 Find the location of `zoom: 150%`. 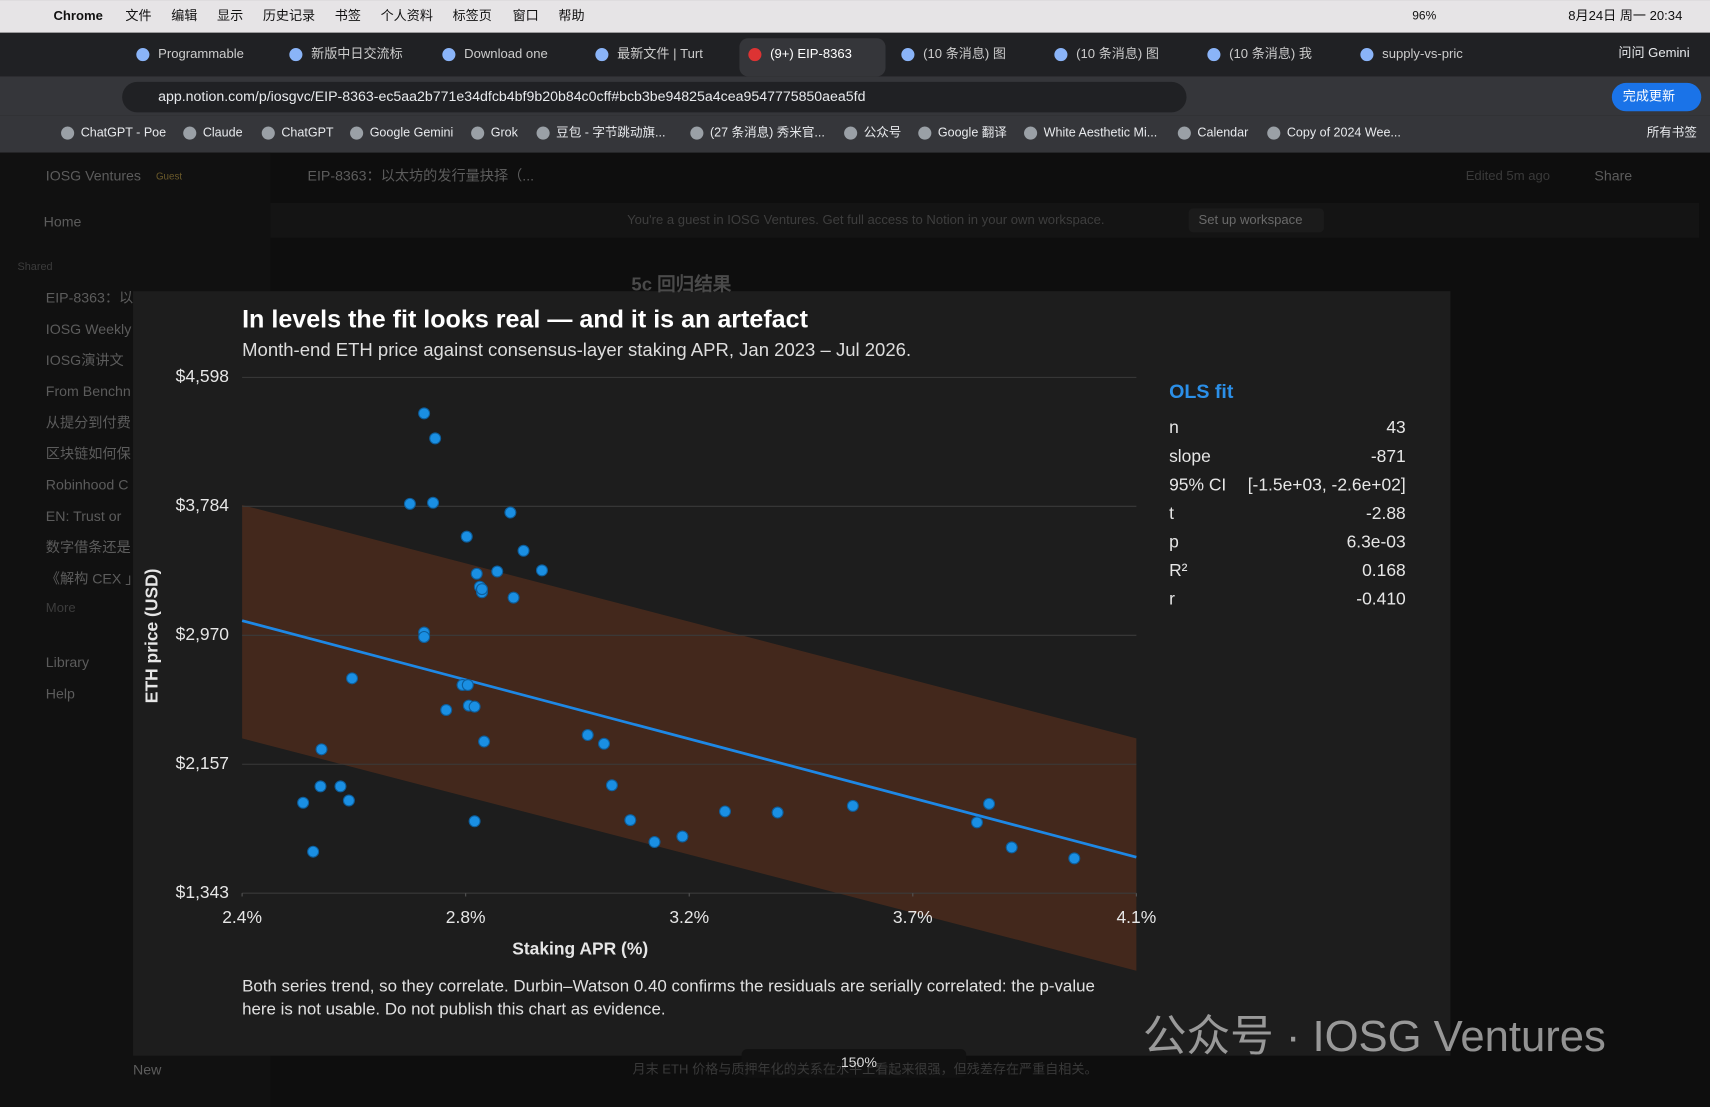

zoom: 150% is located at coordinates (859, 1063).